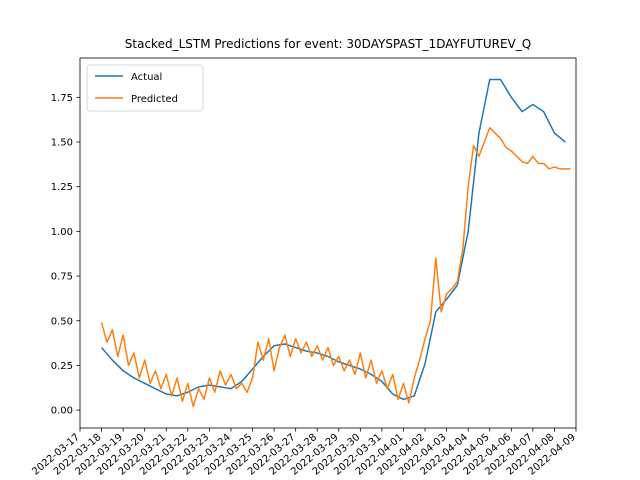 This screenshot has height=480, width=640. Describe the element at coordinates (62, 232) in the screenshot. I see `y-tick-label: 1.00` at that location.